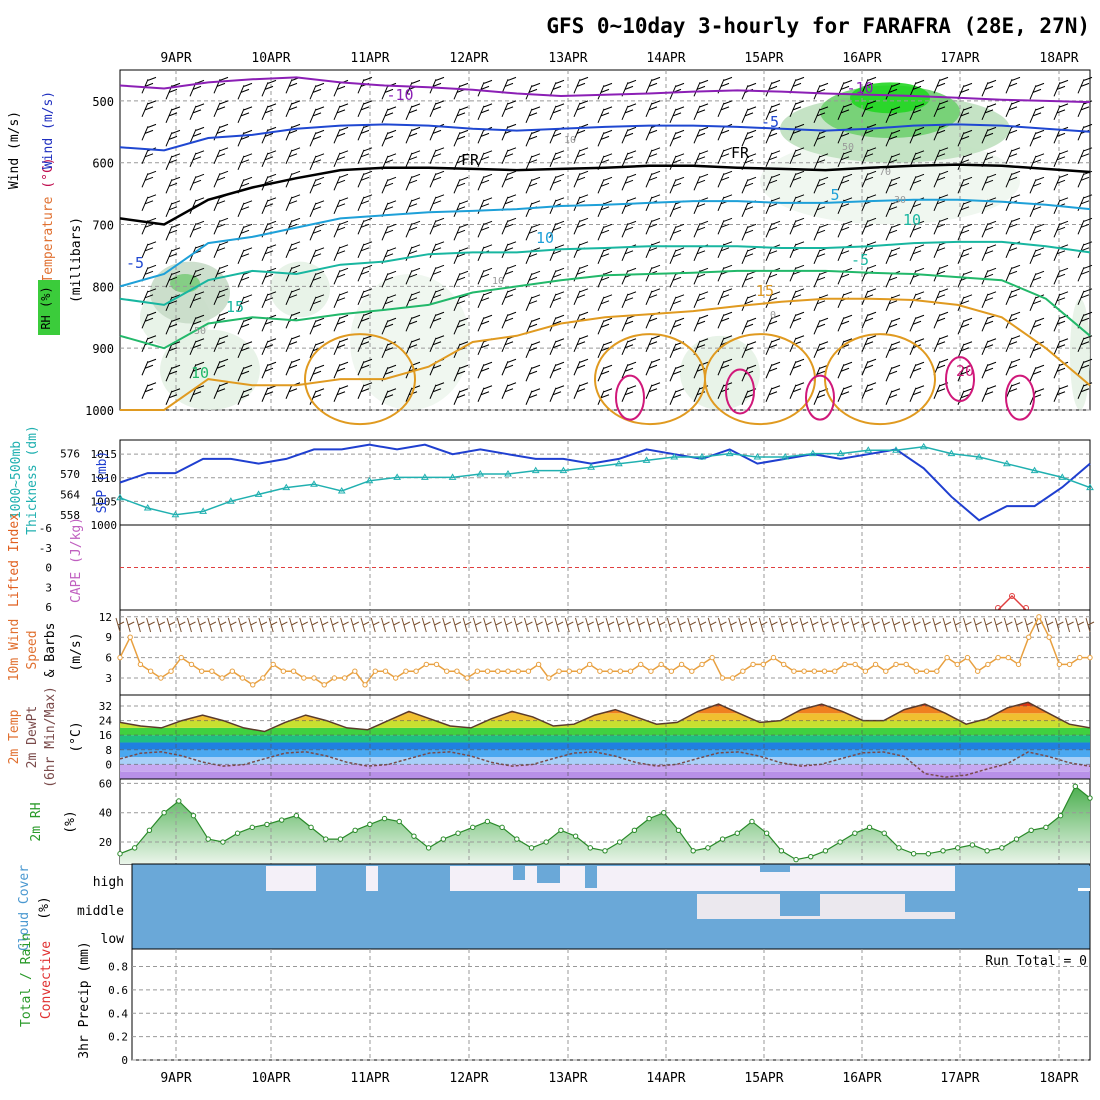 The height and width of the screenshot is (1100, 1100). What do you see at coordinates (32, 737) in the screenshot?
I see `ylabel-2m-dewpt: 2m DewPt` at bounding box center [32, 737].